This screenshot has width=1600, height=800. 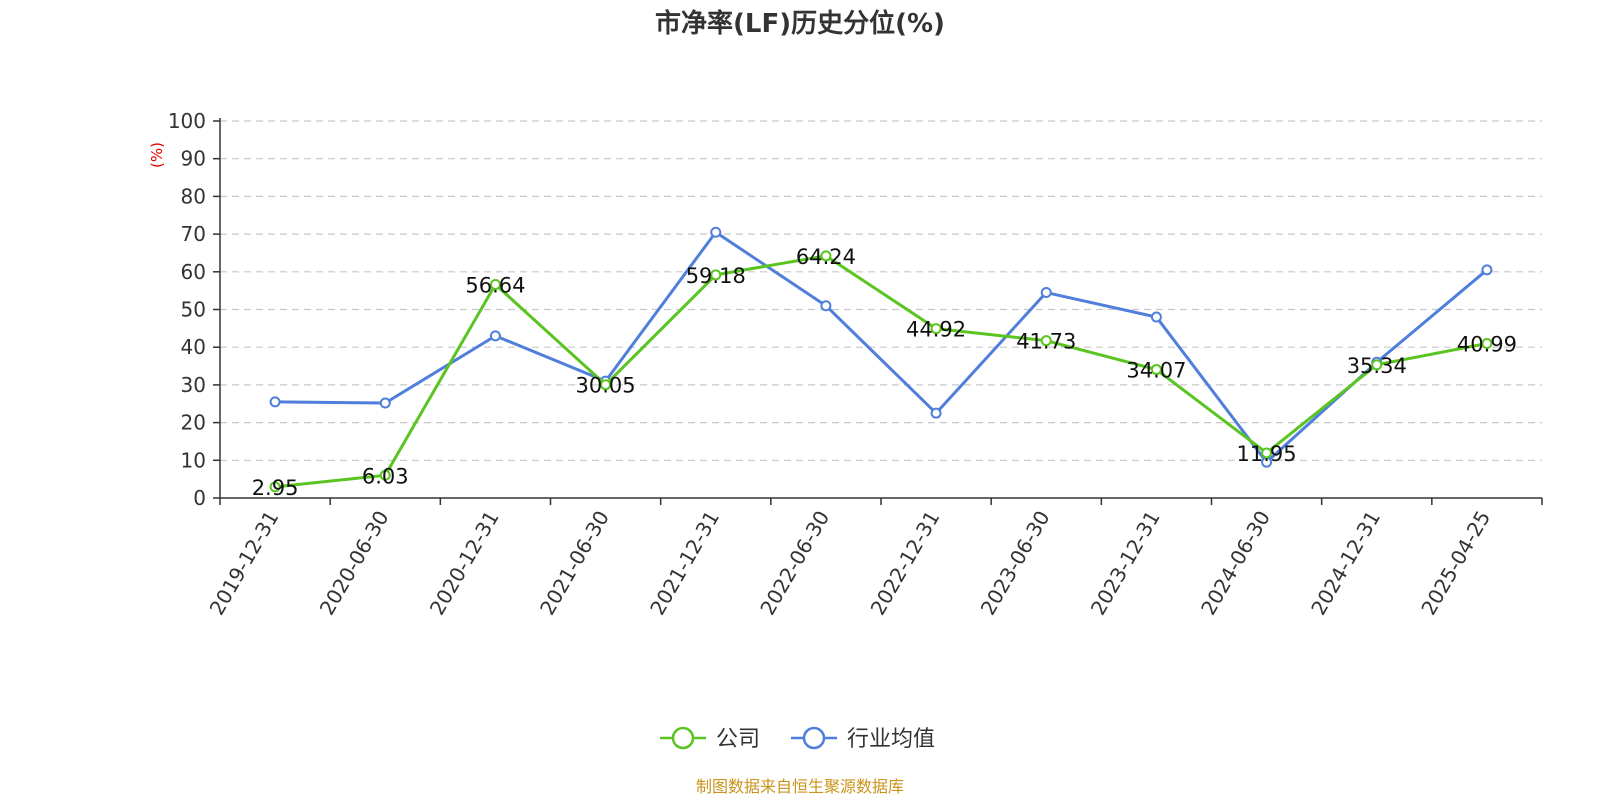 I want to click on y-tick-label: 40, so click(x=193, y=347).